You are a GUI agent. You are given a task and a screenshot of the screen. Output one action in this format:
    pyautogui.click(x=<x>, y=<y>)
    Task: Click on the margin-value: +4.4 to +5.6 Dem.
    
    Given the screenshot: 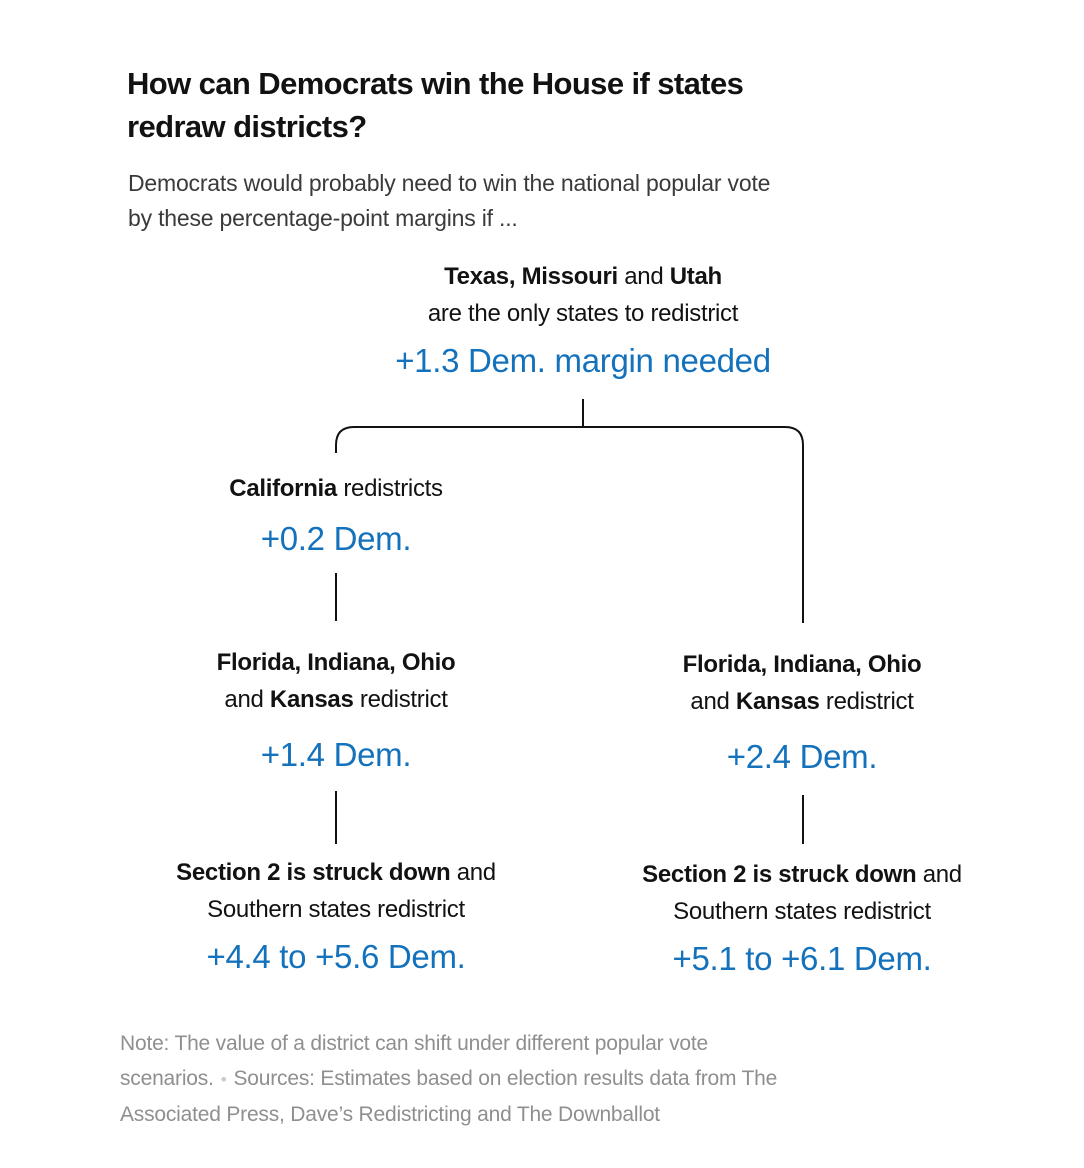 What is the action you would take?
    pyautogui.click(x=336, y=956)
    